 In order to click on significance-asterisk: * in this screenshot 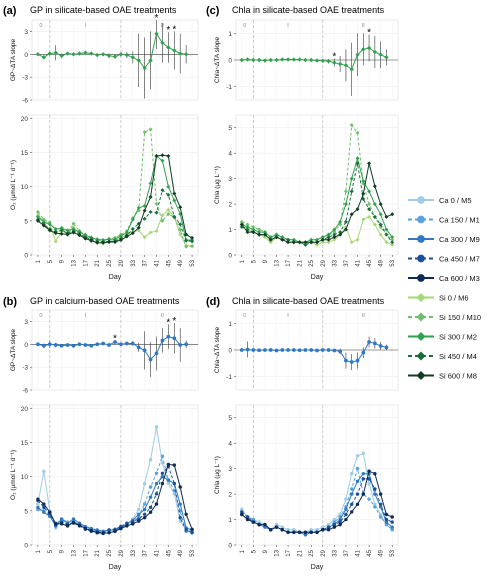, I will do `click(174, 29)`.